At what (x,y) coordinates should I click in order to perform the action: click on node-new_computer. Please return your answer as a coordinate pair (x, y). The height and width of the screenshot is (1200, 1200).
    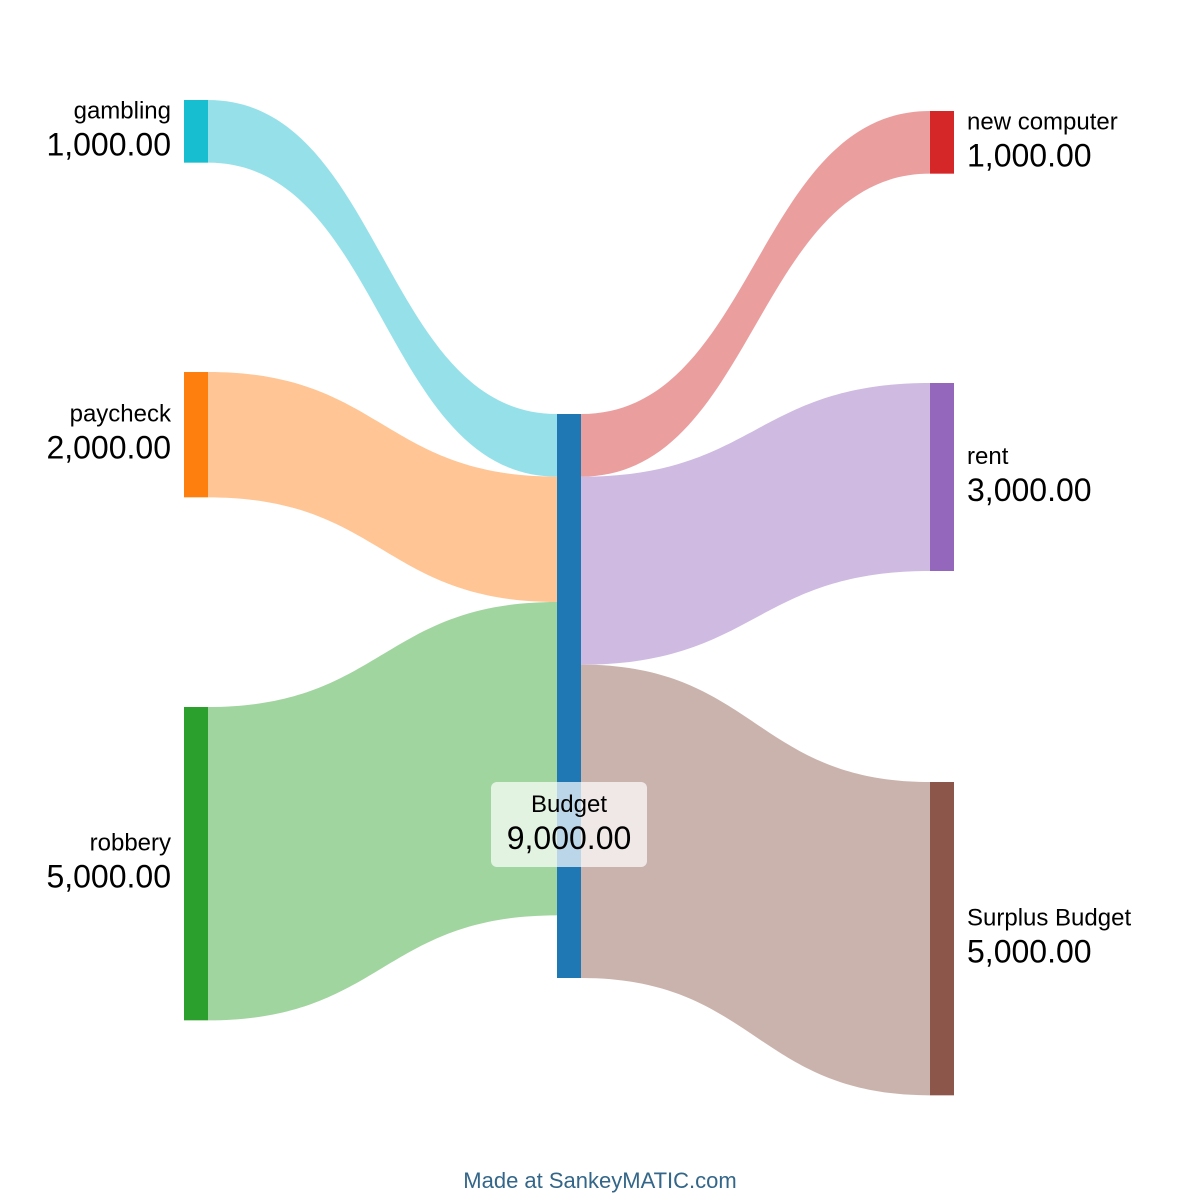
    Looking at the image, I should click on (942, 142).